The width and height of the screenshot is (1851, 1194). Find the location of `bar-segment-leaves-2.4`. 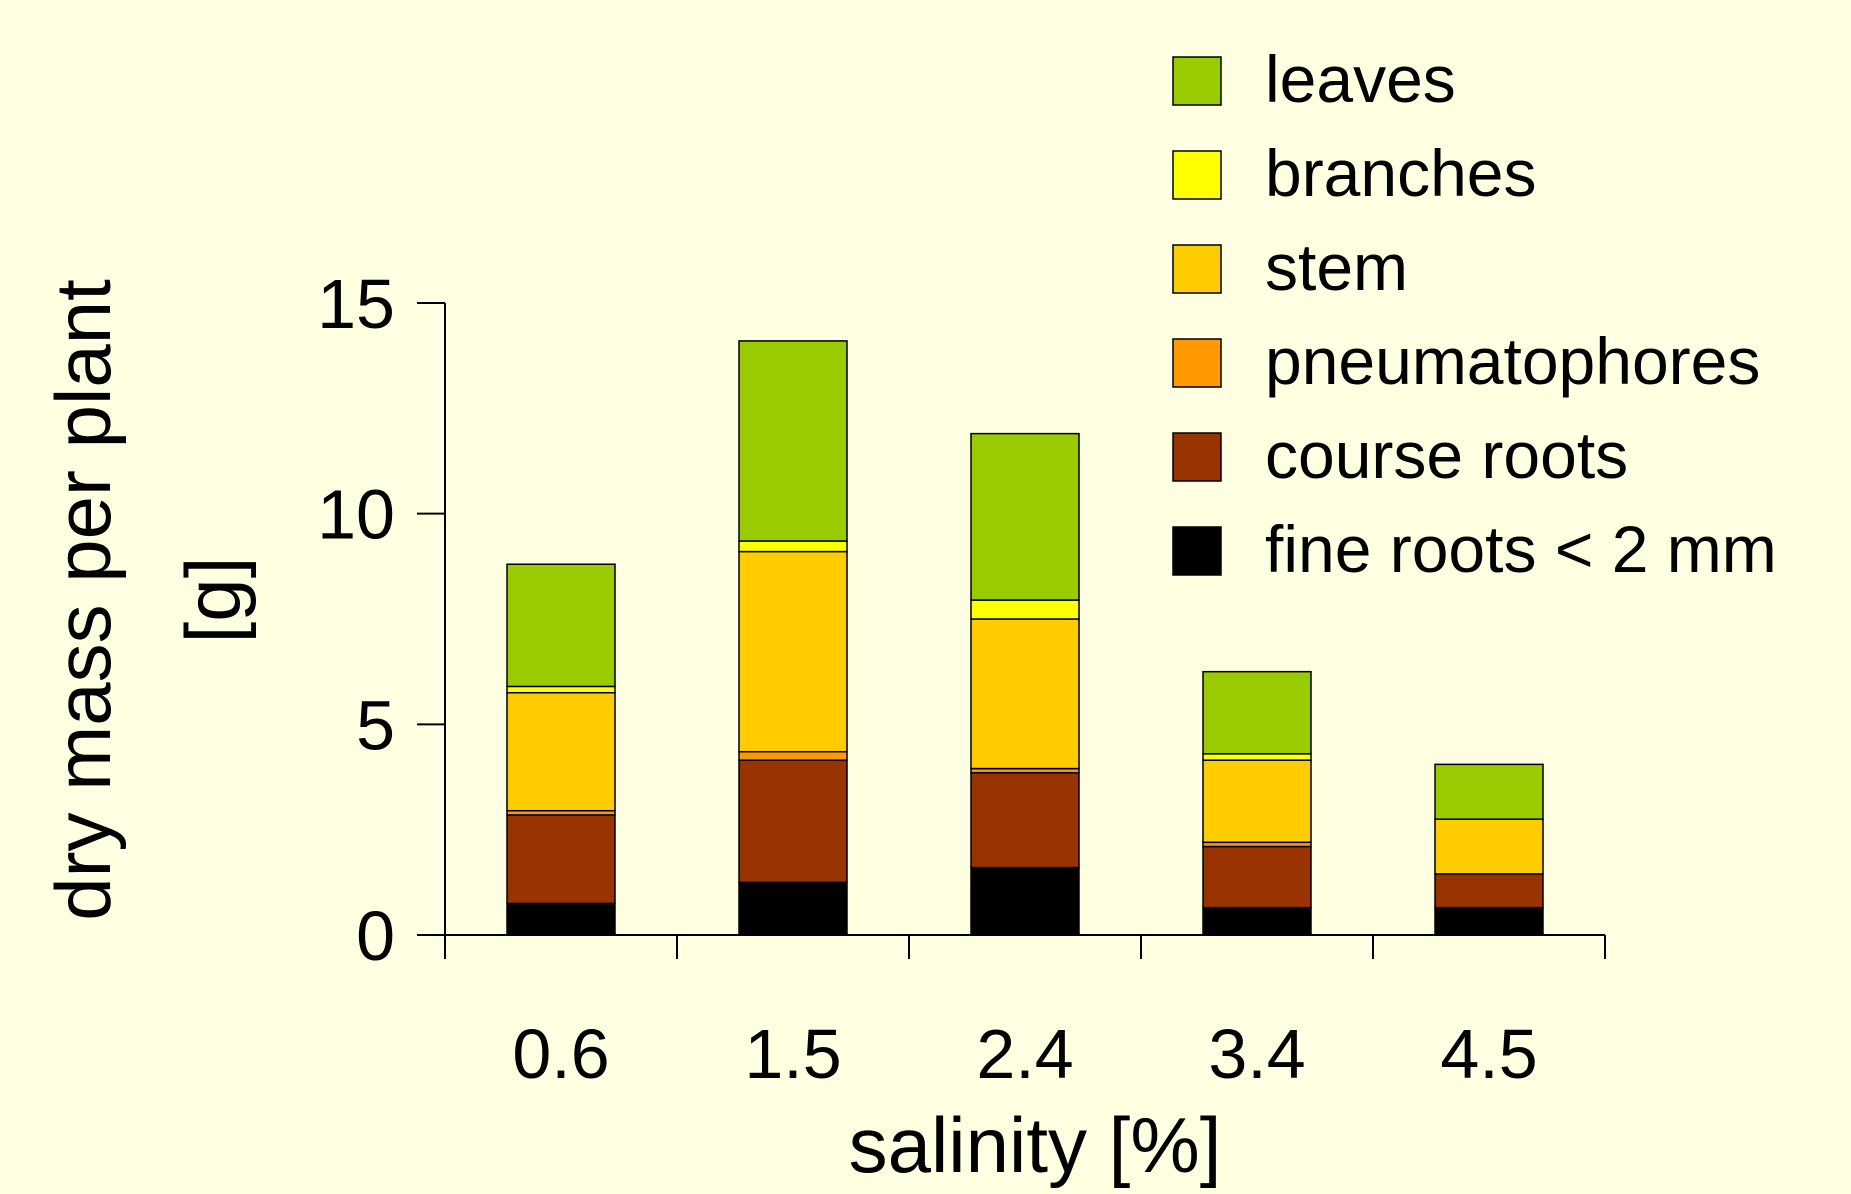

bar-segment-leaves-2.4 is located at coordinates (1025, 516).